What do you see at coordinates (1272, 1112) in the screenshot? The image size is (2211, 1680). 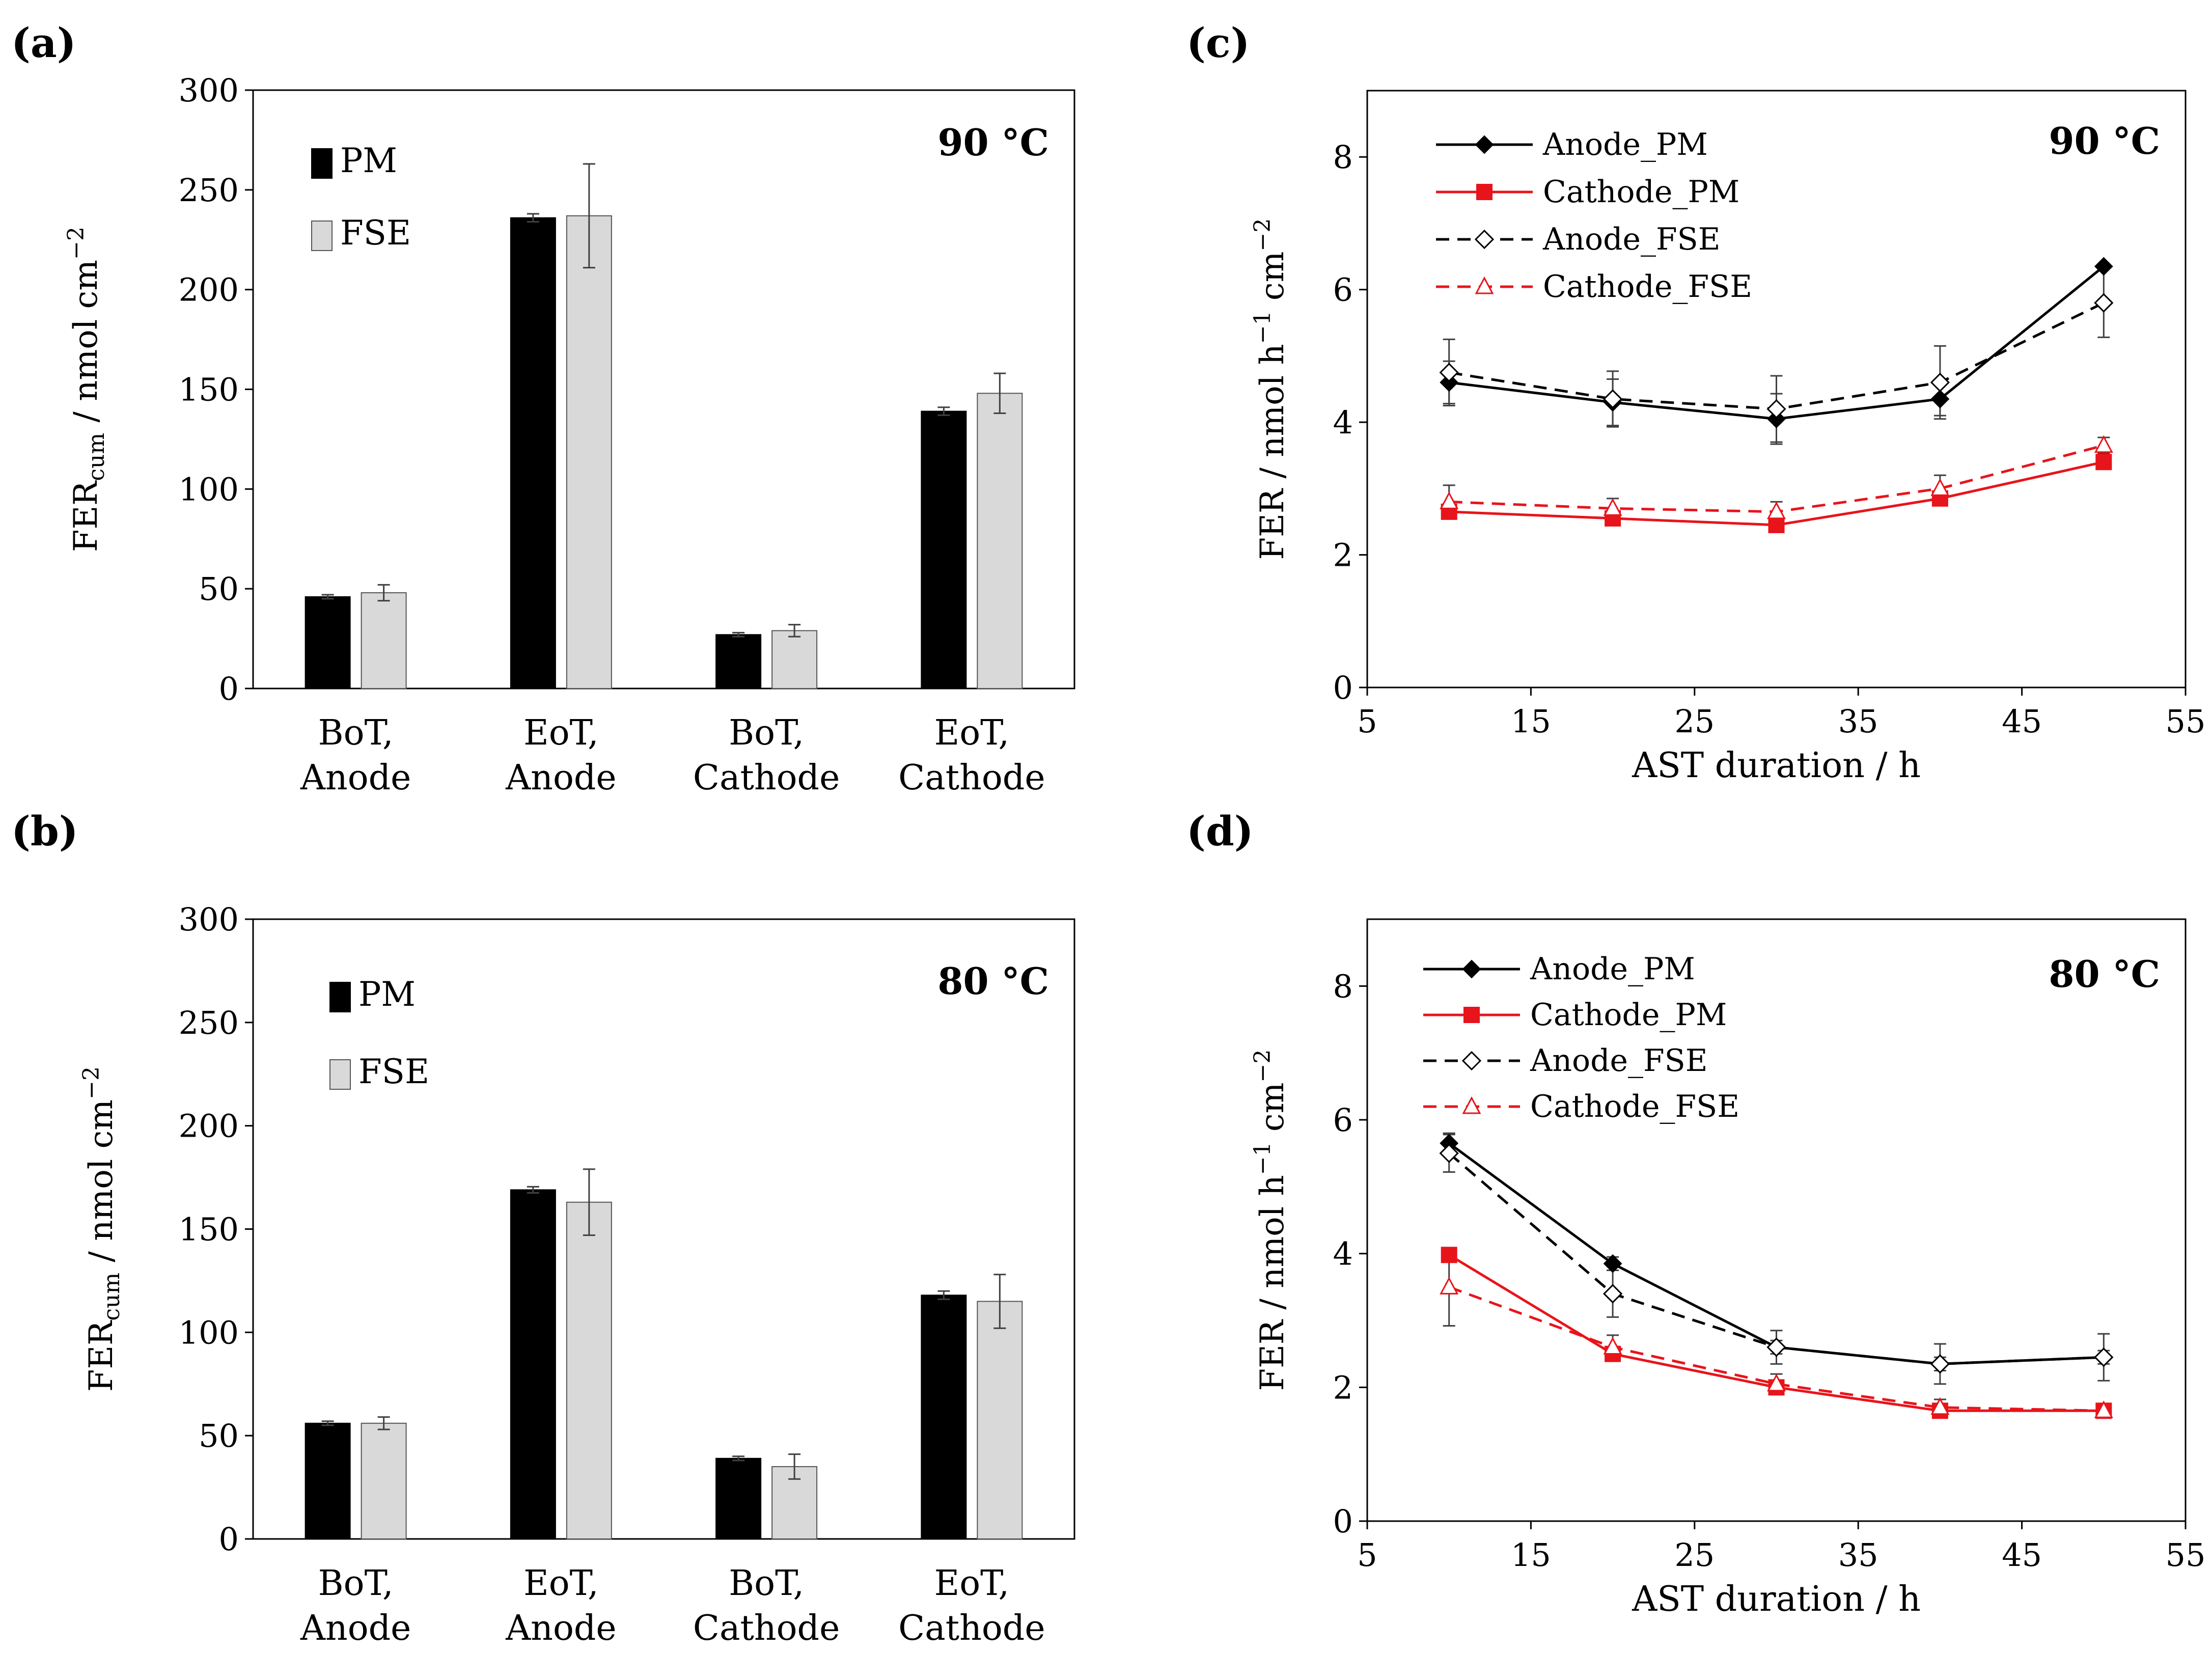 I see `y-label-units: cm` at bounding box center [1272, 1112].